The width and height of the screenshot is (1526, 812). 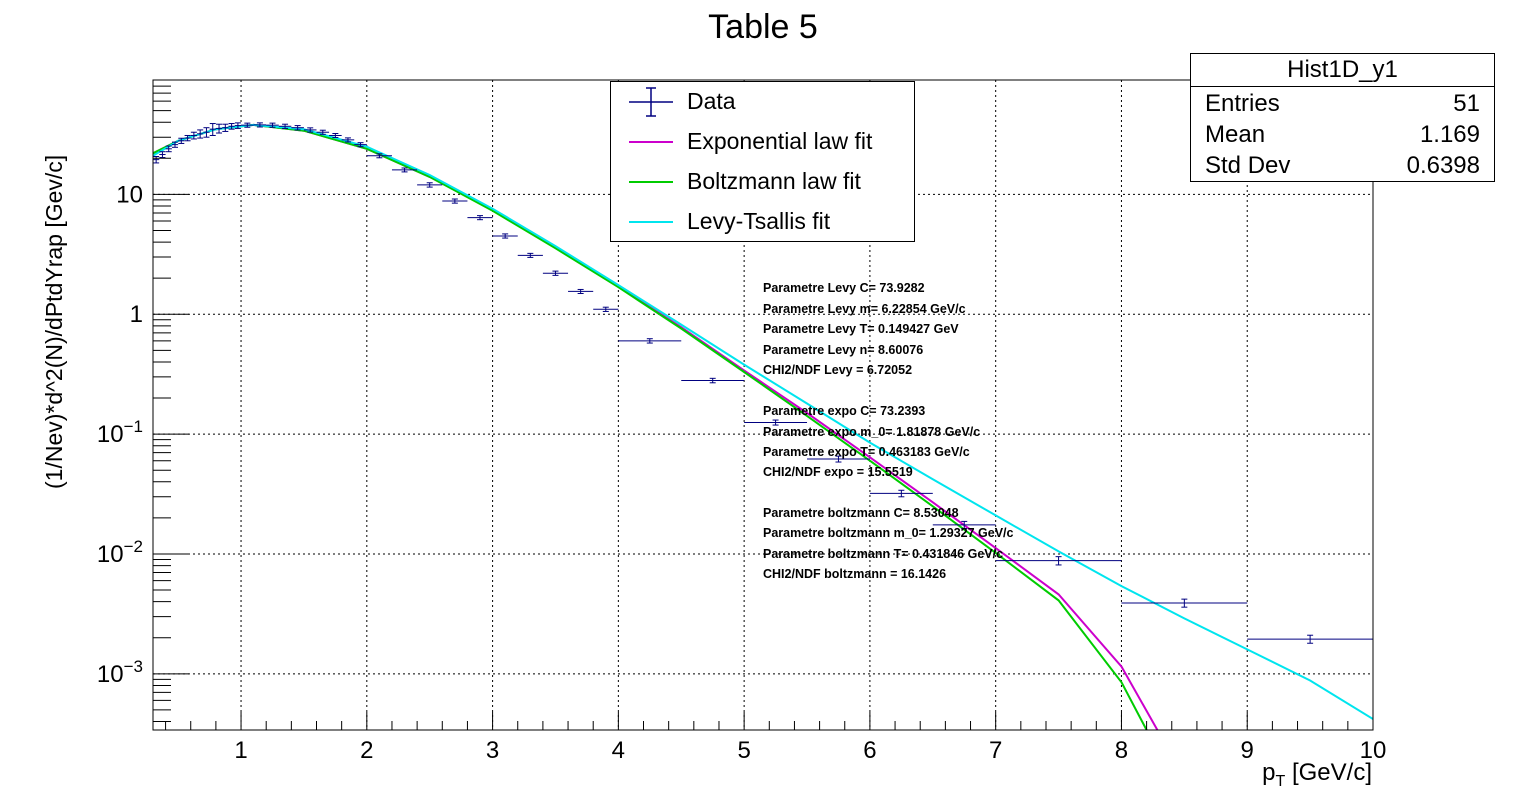 I want to click on legend-item-boltzmann: Boltzmann law fit, so click(x=762, y=182).